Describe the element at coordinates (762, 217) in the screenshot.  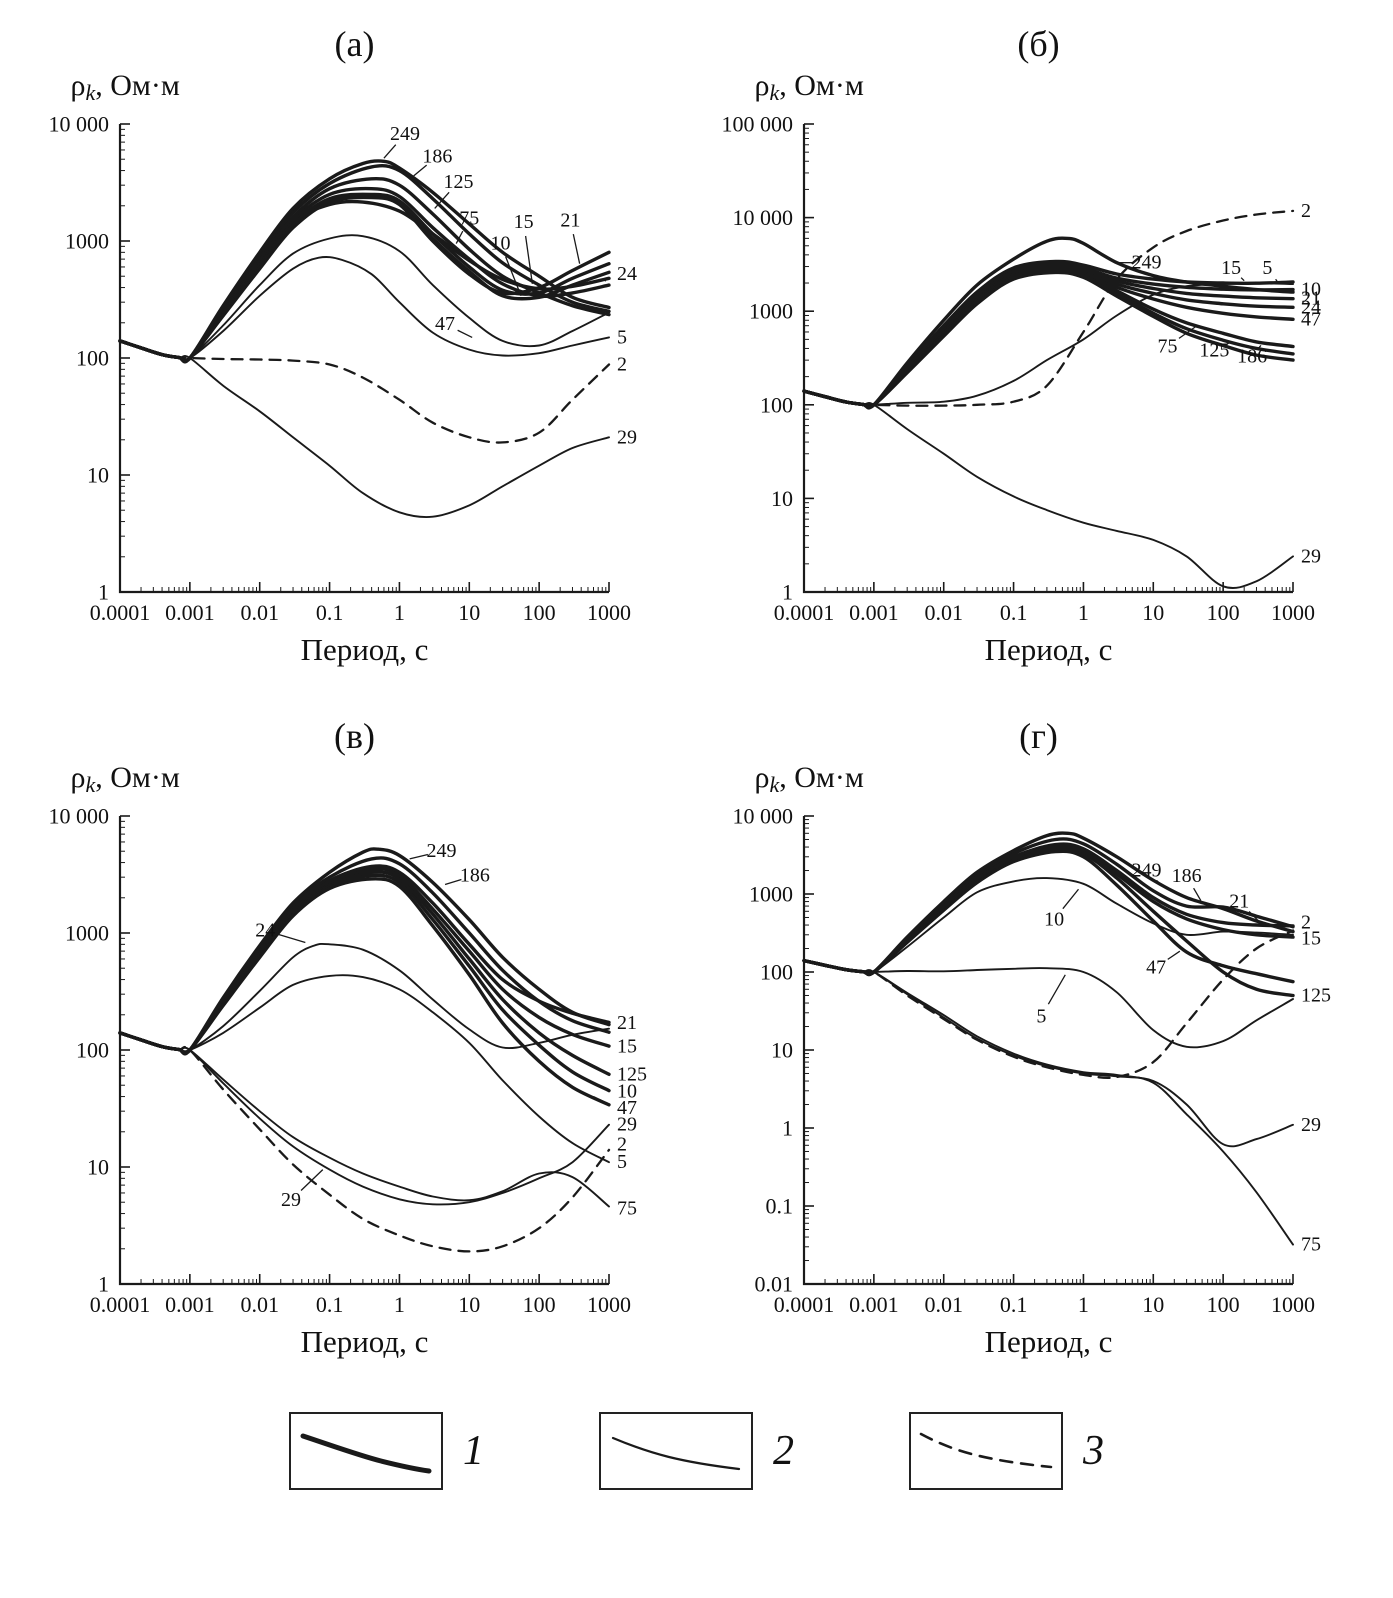
I see `y-tick-label: 10 000` at that location.